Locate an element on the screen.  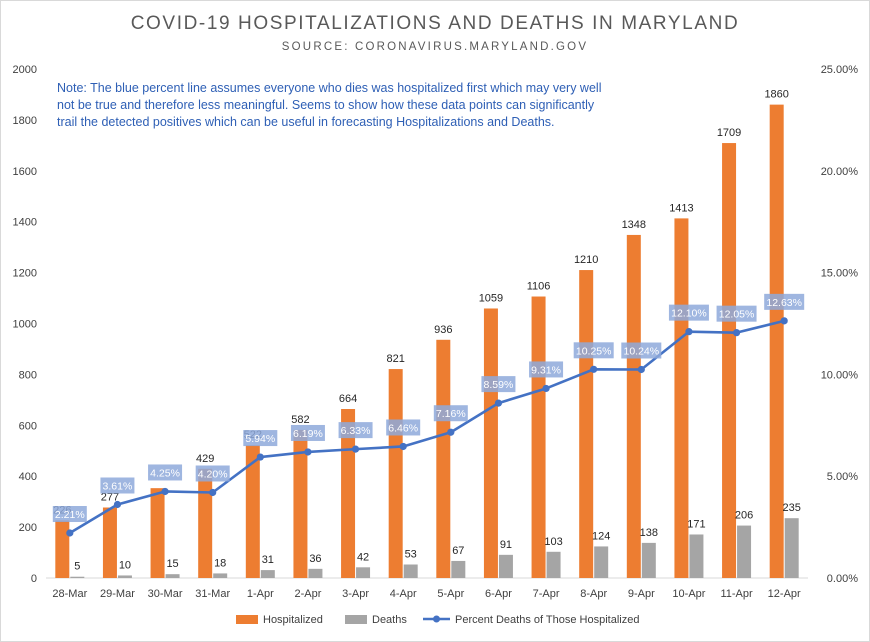
data-label-percent: 6.33% is located at coordinates (356, 431).